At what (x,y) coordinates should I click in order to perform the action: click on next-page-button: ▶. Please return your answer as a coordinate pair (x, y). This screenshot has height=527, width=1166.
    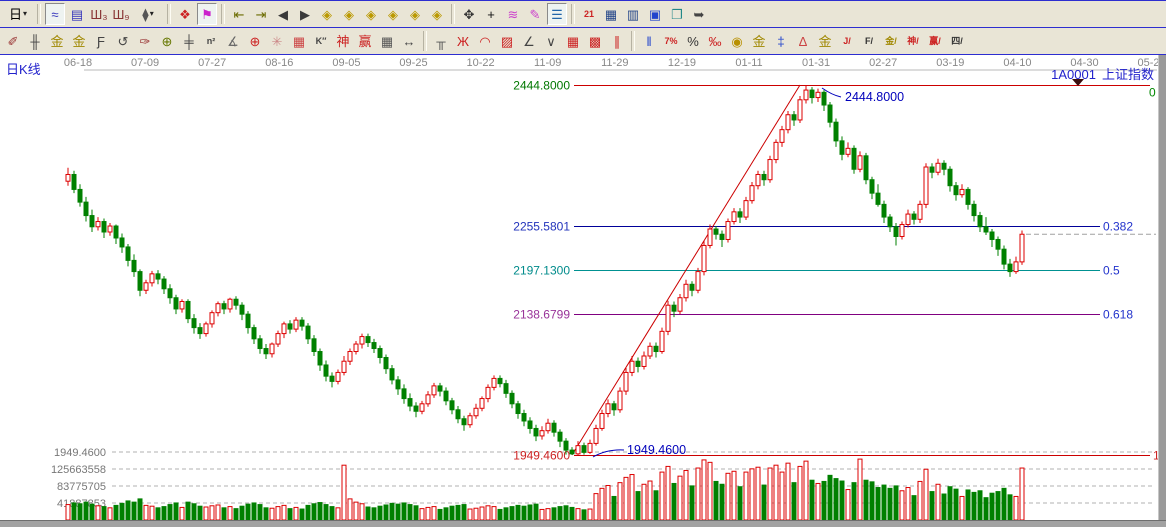
    Looking at the image, I should click on (305, 14).